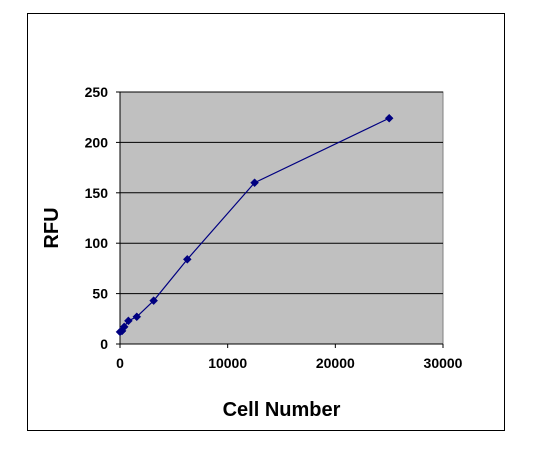 The width and height of the screenshot is (534, 461). I want to click on x-tick-label: 0, so click(120, 363).